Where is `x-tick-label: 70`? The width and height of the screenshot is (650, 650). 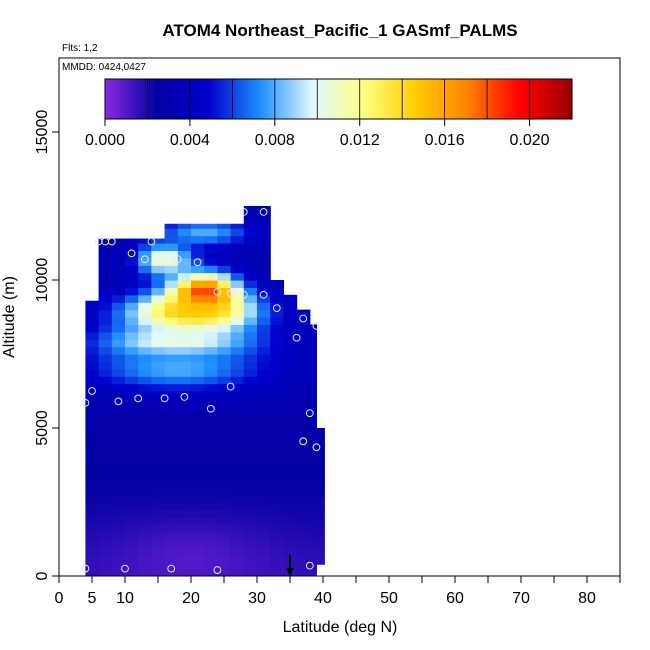
x-tick-label: 70 is located at coordinates (521, 598).